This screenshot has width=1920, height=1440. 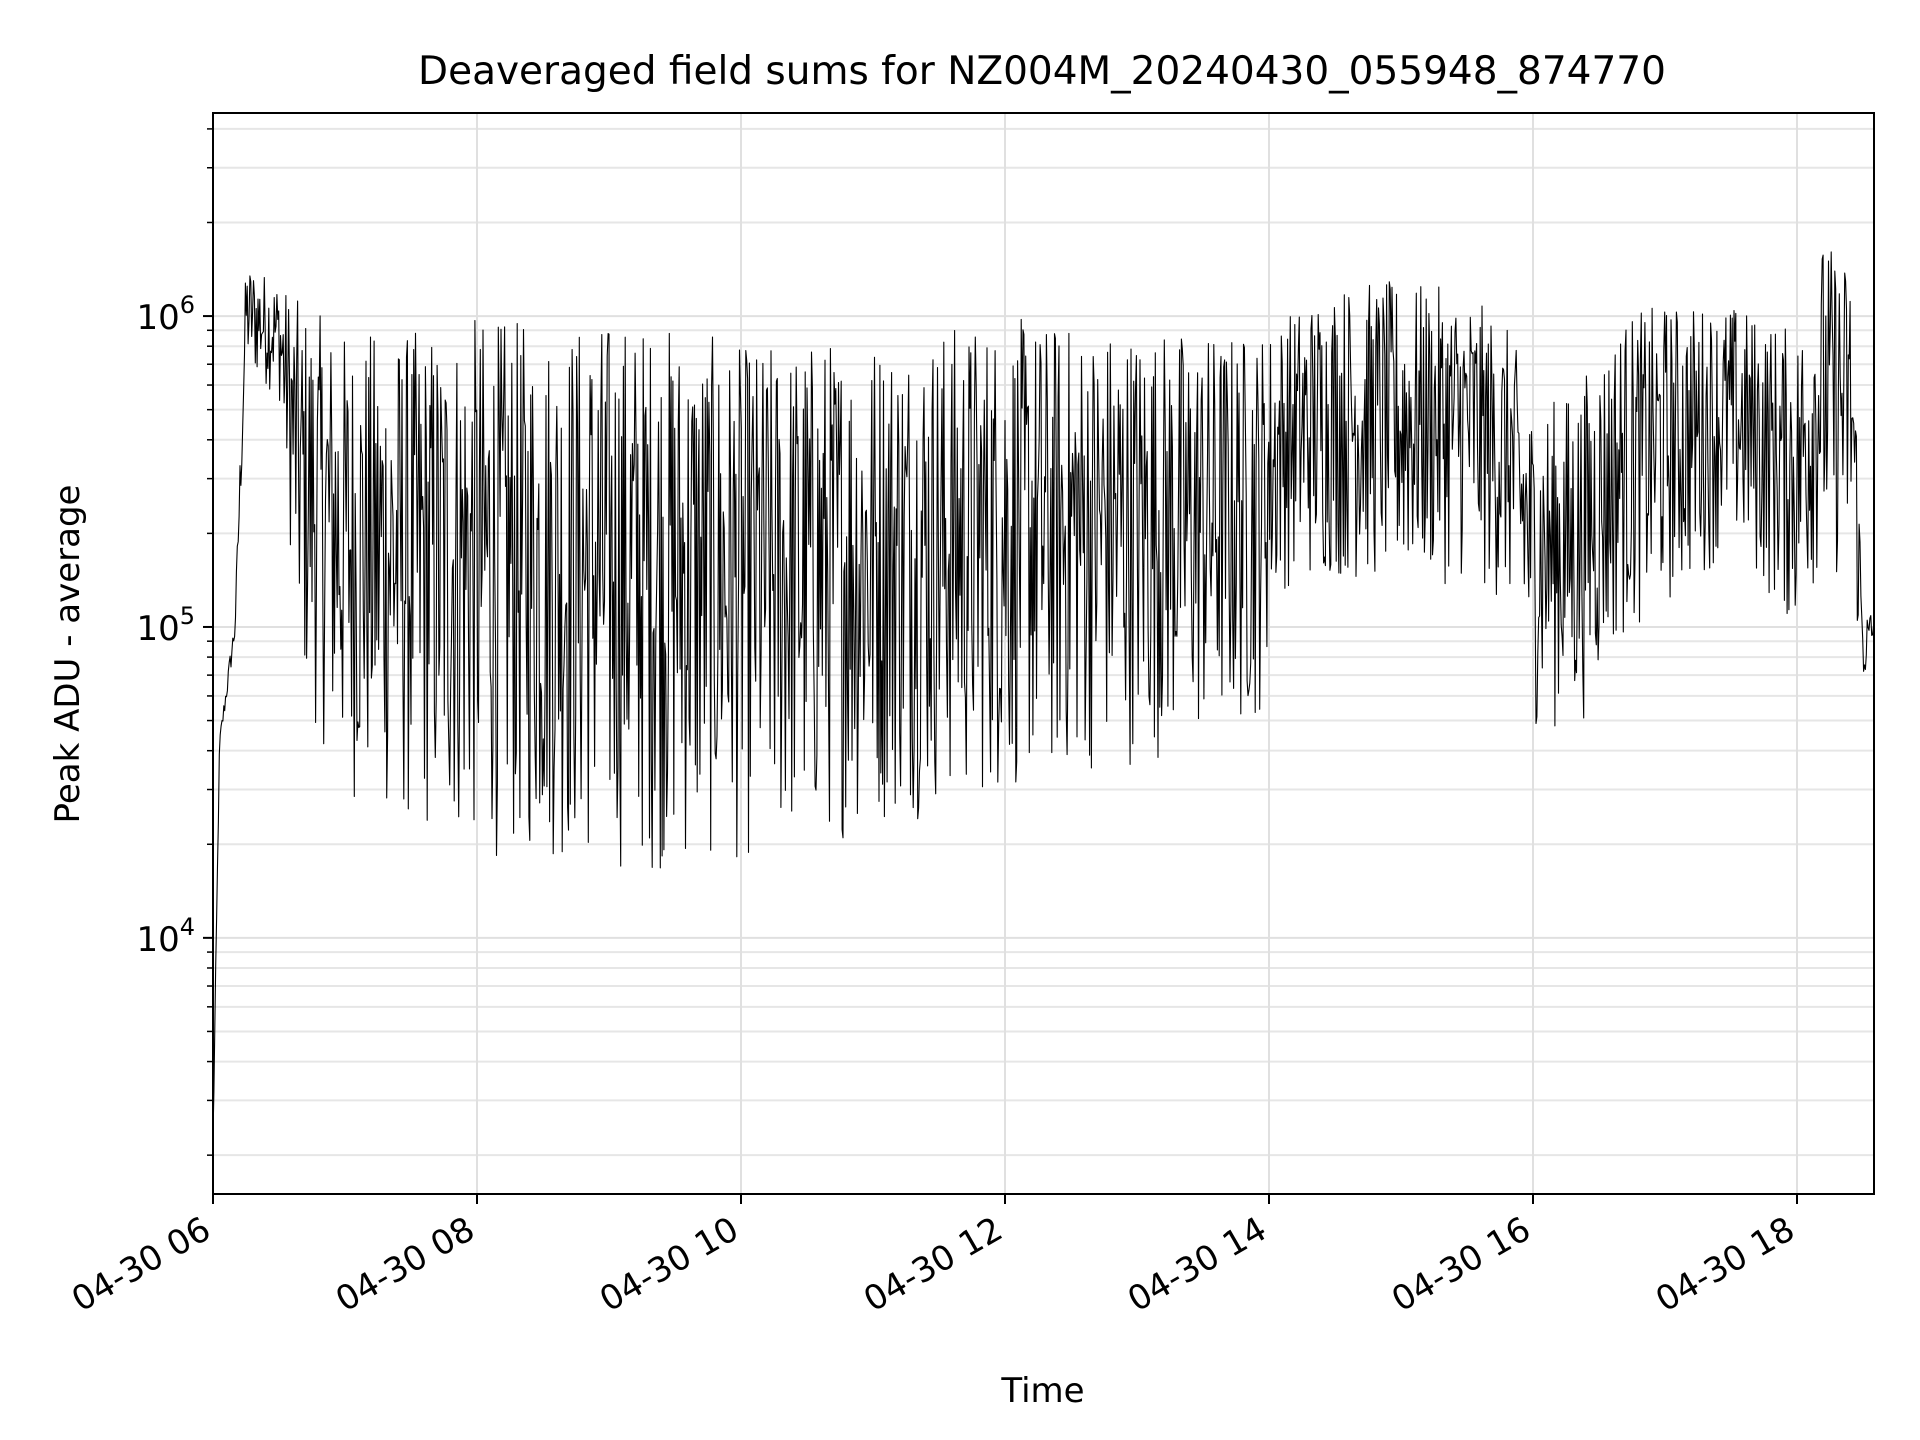 I want to click on y-axis-label: Peak ADU - average, so click(x=68, y=654).